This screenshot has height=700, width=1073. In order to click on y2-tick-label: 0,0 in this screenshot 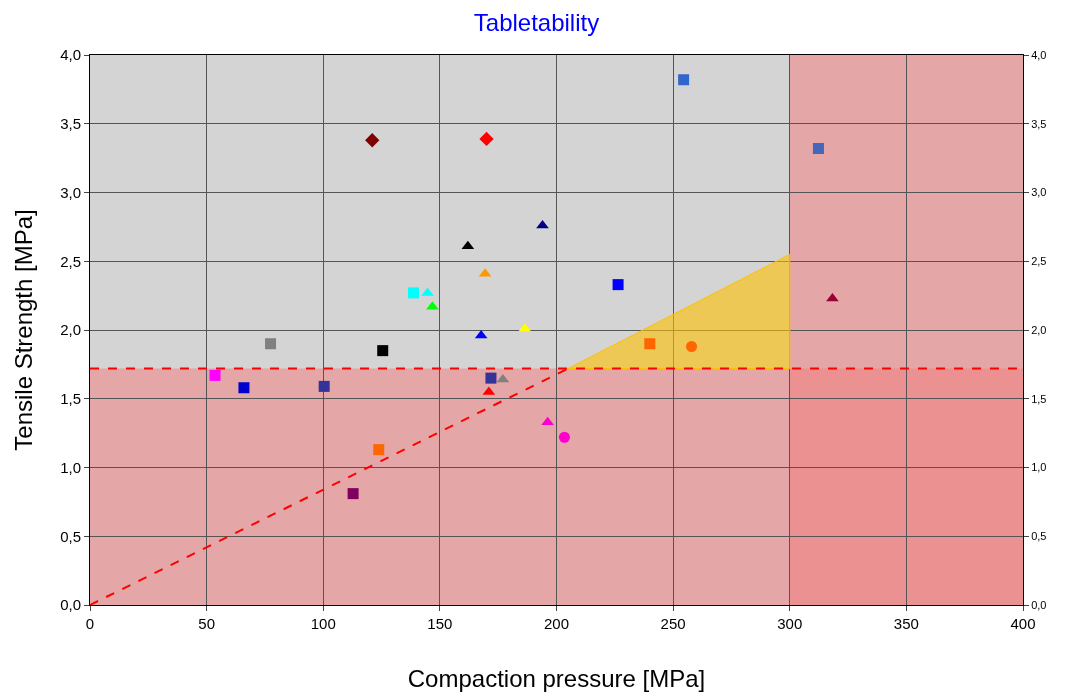, I will do `click(1039, 604)`.